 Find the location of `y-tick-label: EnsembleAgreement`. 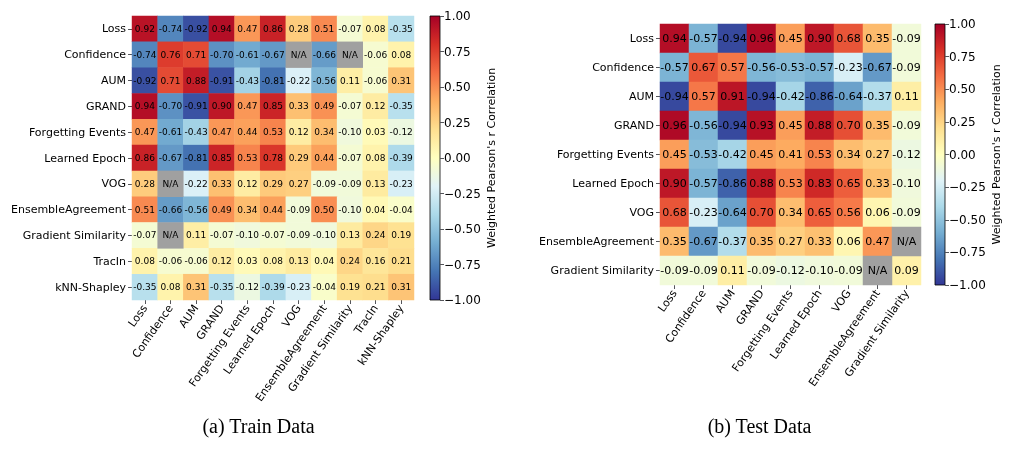

y-tick-label: EnsembleAgreement is located at coordinates (68, 210).